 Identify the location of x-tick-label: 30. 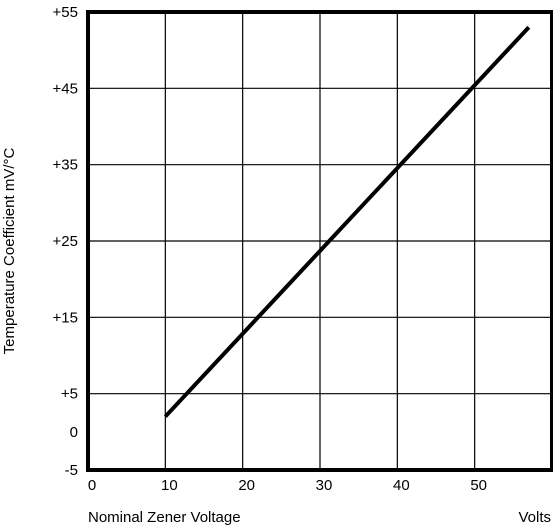
(324, 485).